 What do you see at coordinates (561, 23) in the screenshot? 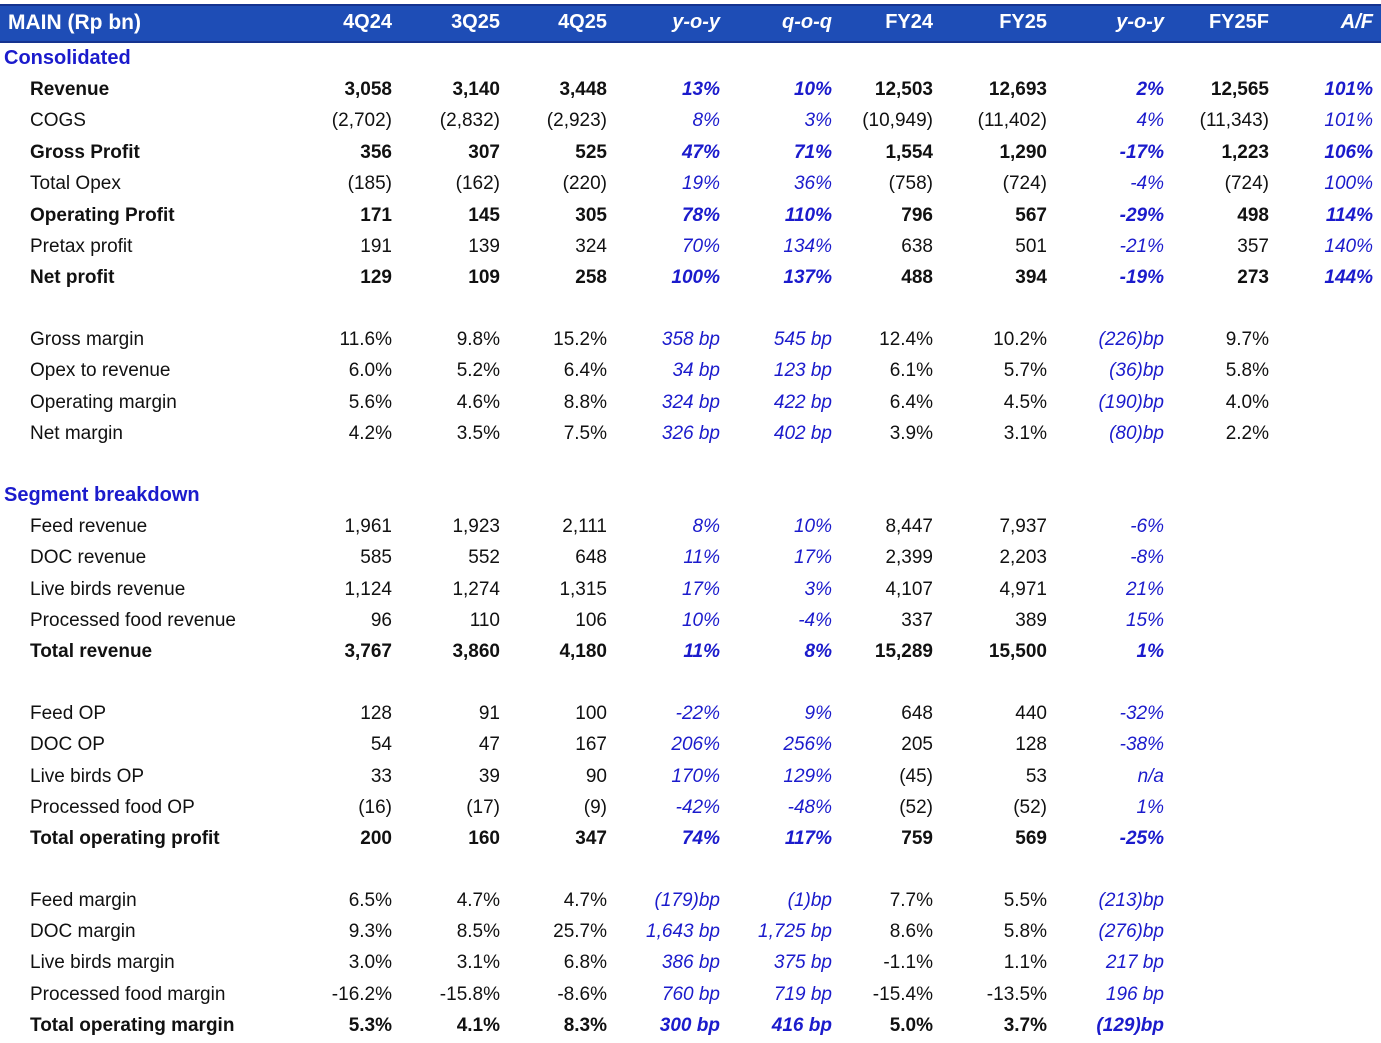
I see `column-header: 4Q25` at bounding box center [561, 23].